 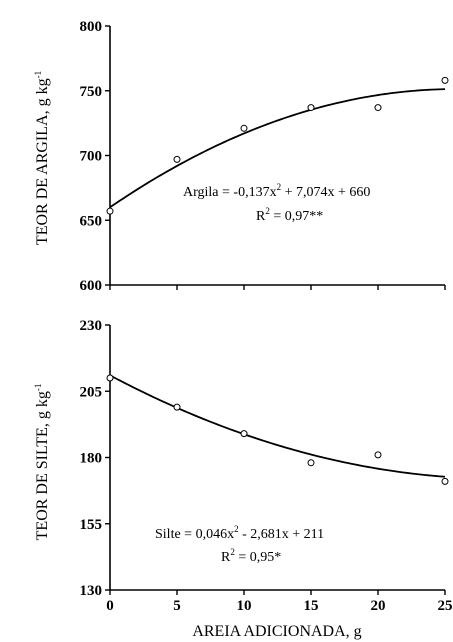 What do you see at coordinates (91, 157) in the screenshot?
I see `y-tick-label: 700` at bounding box center [91, 157].